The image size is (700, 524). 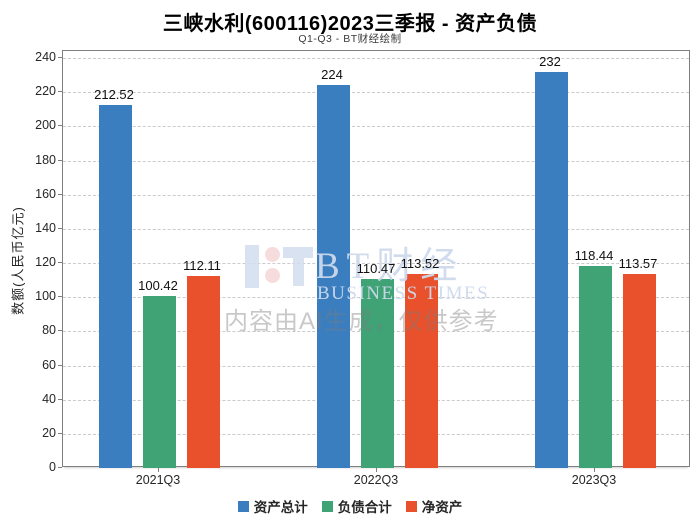 What do you see at coordinates (45, 91) in the screenshot?
I see `y-tick-label: 220` at bounding box center [45, 91].